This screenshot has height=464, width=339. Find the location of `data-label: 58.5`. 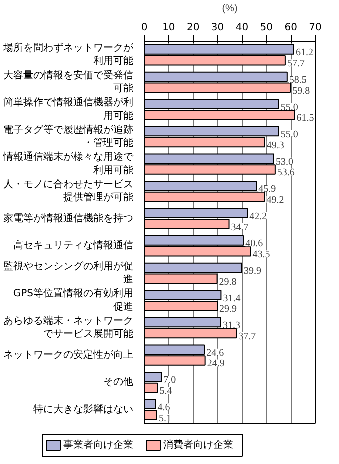

data-label: 58.5 is located at coordinates (298, 80).